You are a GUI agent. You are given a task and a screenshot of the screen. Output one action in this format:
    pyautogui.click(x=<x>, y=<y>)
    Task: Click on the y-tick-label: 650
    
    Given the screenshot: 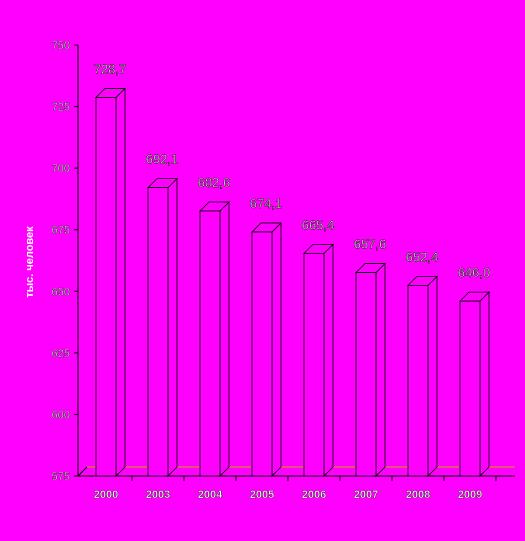 What is the action you would take?
    pyautogui.click(x=61, y=292)
    